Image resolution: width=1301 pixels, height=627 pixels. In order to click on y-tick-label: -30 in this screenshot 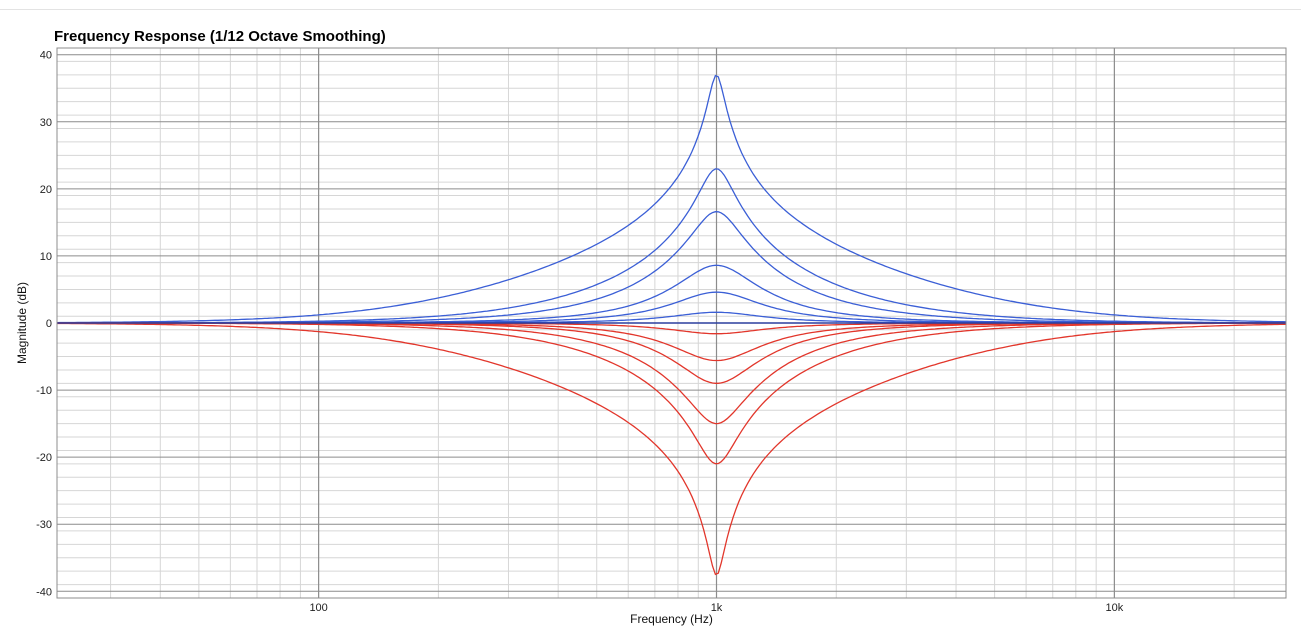, I will do `click(44, 525)`.